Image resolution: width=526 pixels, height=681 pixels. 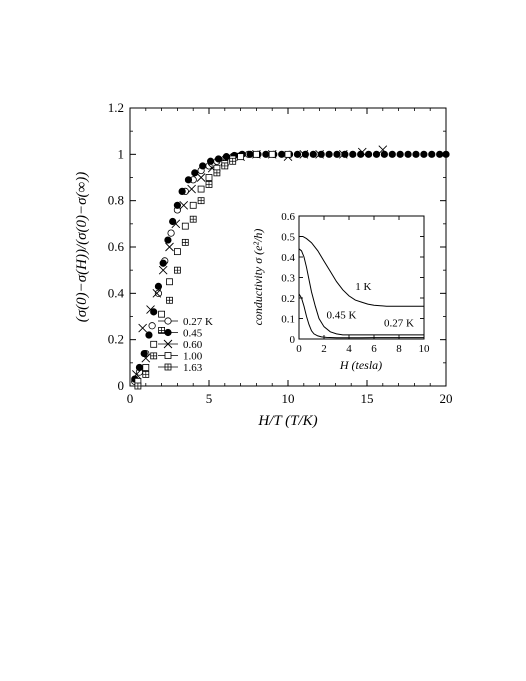 What do you see at coordinates (116, 292) in the screenshot?
I see `main-y-tick-label: 0.4` at bounding box center [116, 292].